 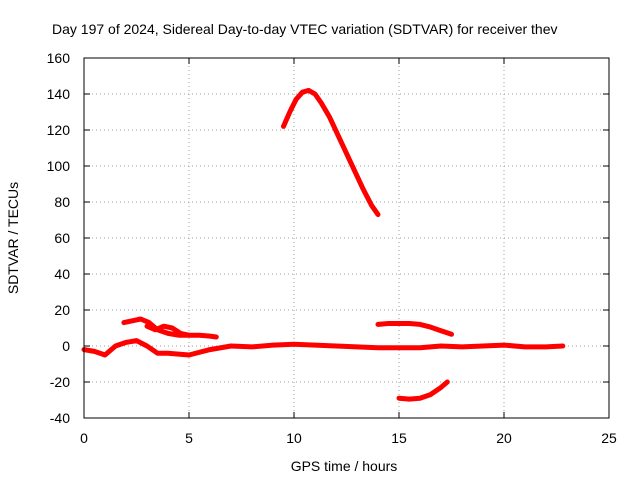 What do you see at coordinates (423, 390) in the screenshot?
I see `series-line-evening-lower` at bounding box center [423, 390].